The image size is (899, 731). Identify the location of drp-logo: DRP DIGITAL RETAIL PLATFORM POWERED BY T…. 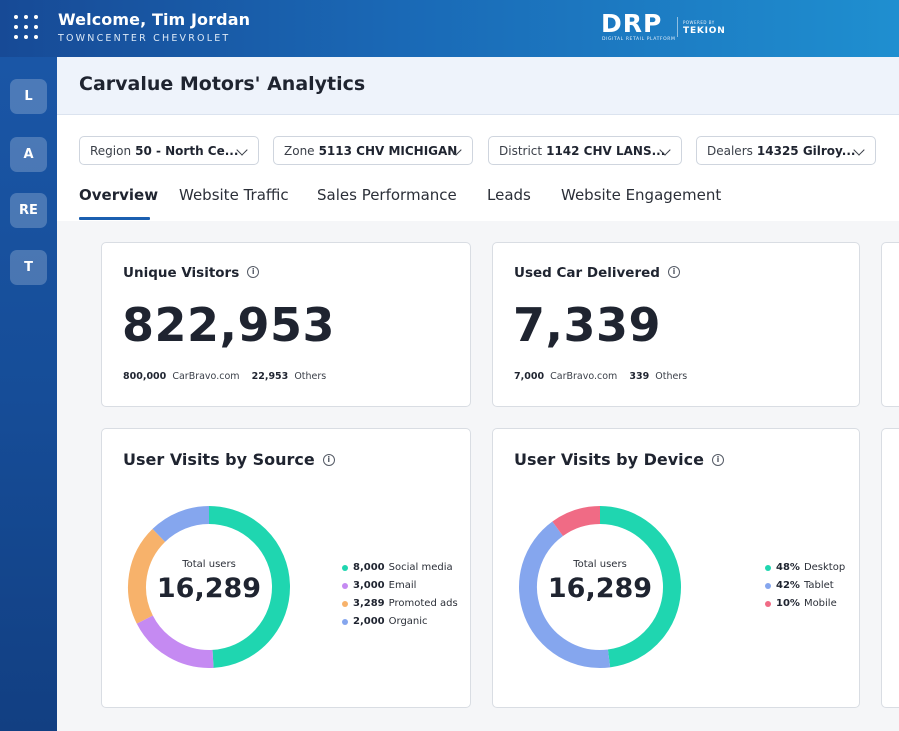
(671, 27).